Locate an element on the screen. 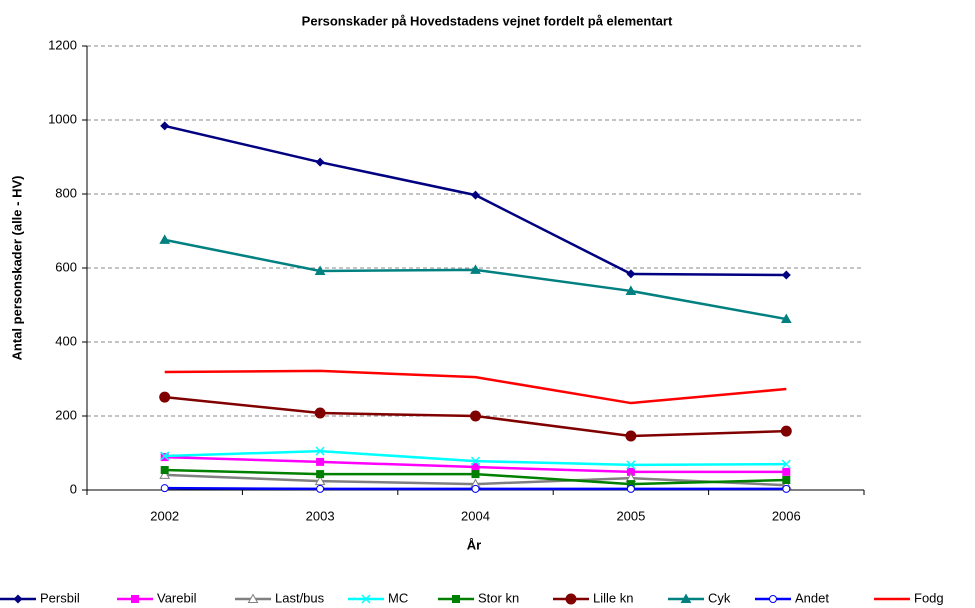 This screenshot has height=608, width=975. x-tick-label: 2005 is located at coordinates (630, 515).